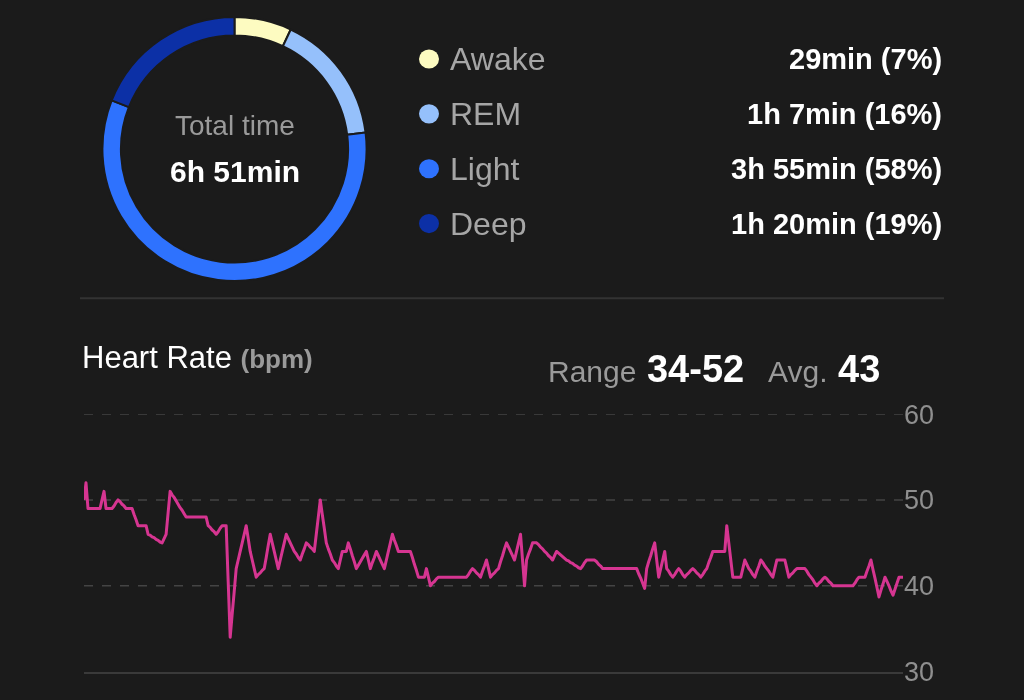 This screenshot has height=700, width=1024. Describe the element at coordinates (197, 357) in the screenshot. I see `chart-title: Heart Rate (bpm)` at that location.